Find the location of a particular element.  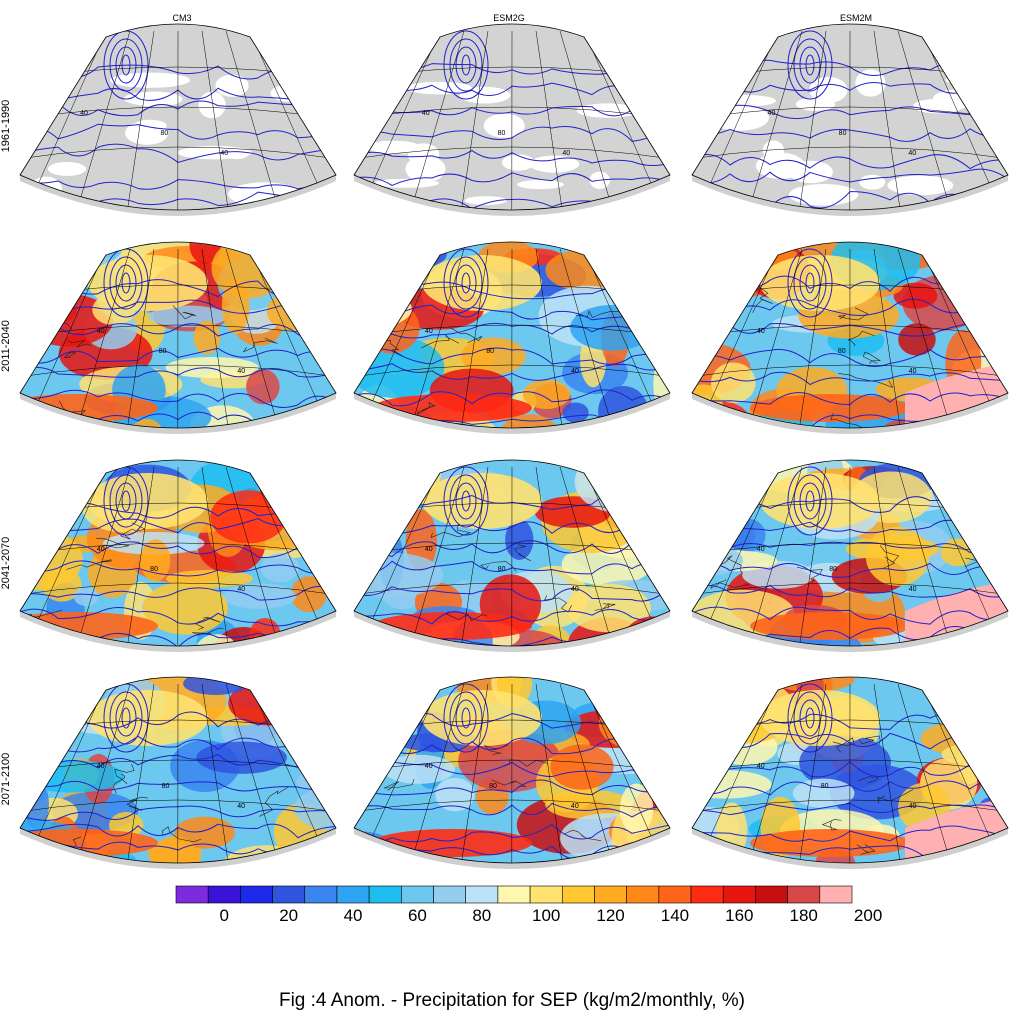

map-panel-1-2: 40 80 40 is located at coordinates (512, 555).